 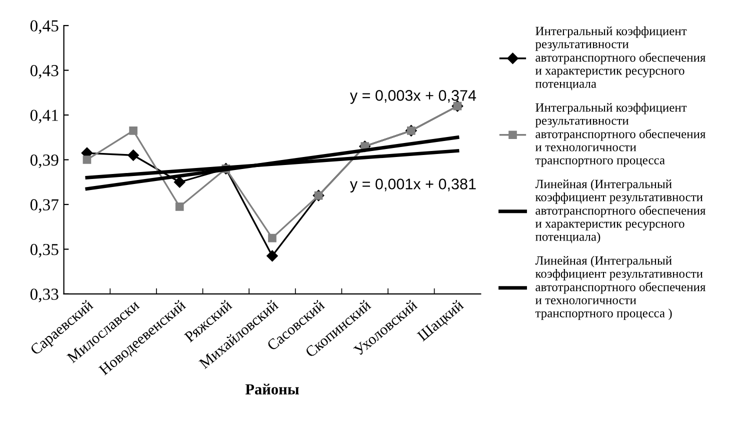 I want to click on legend-label: Линейная (Интегральный коэффициент результативности автотранспортного обеспечения и характеристик ресурсного потенциала), so click(x=620, y=211).